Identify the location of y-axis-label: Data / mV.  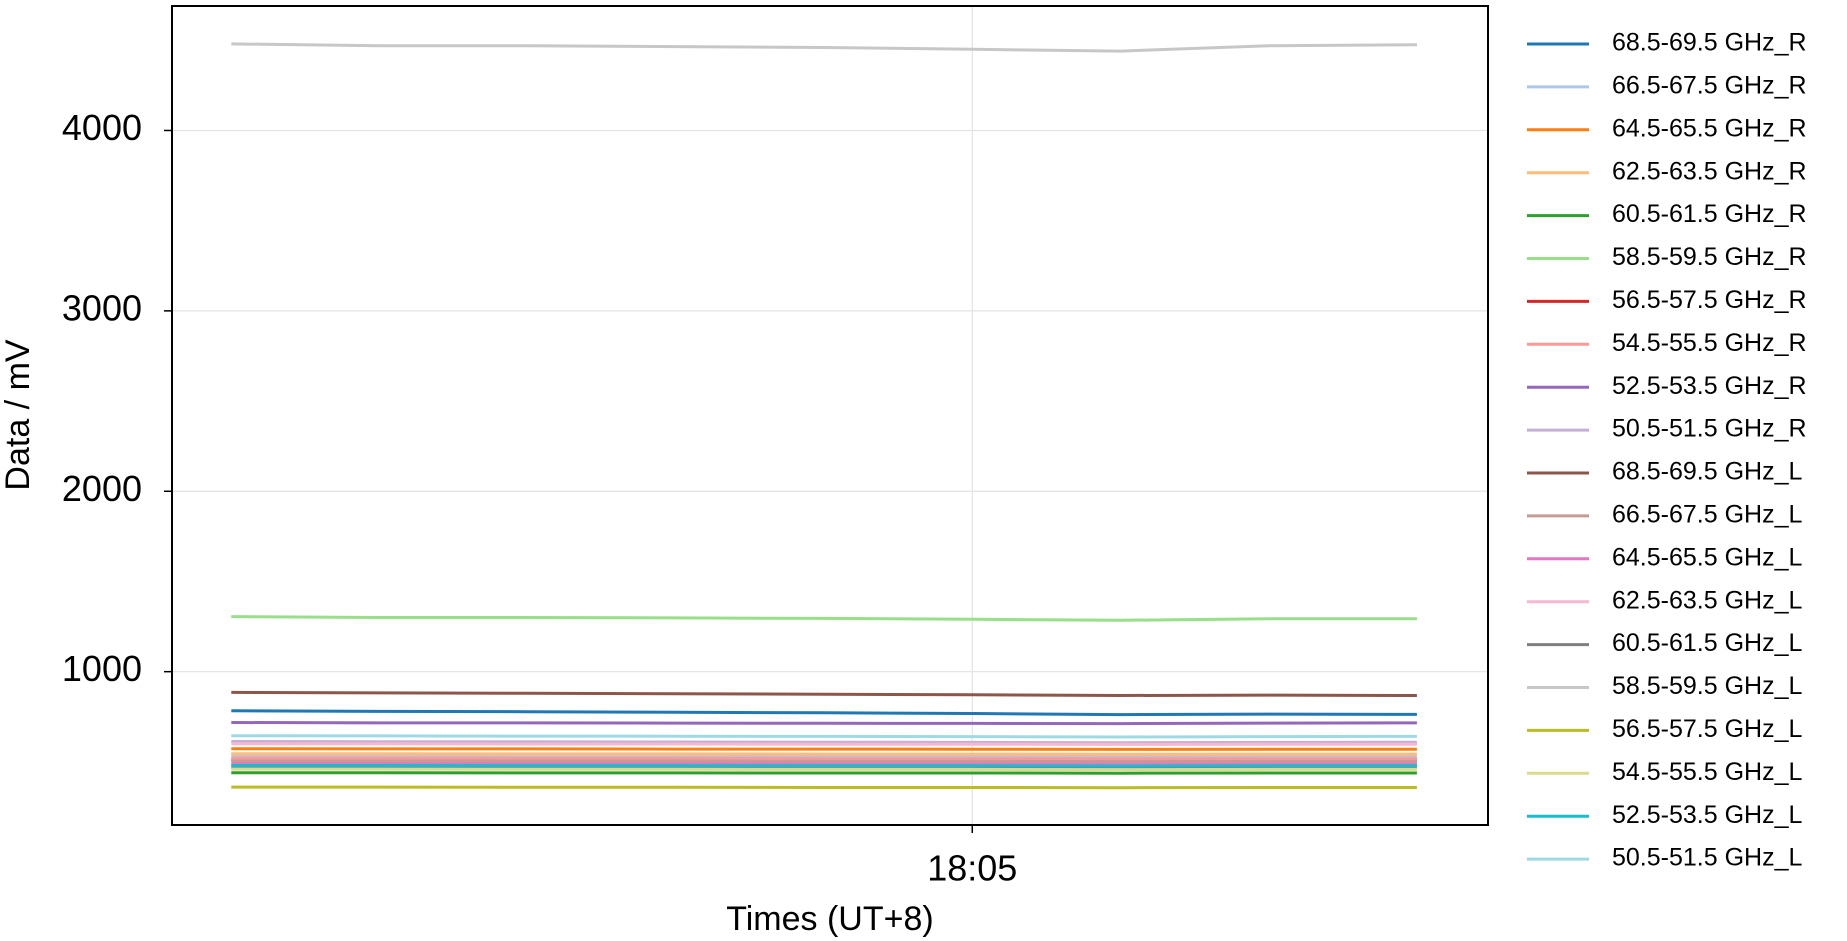
(18, 414).